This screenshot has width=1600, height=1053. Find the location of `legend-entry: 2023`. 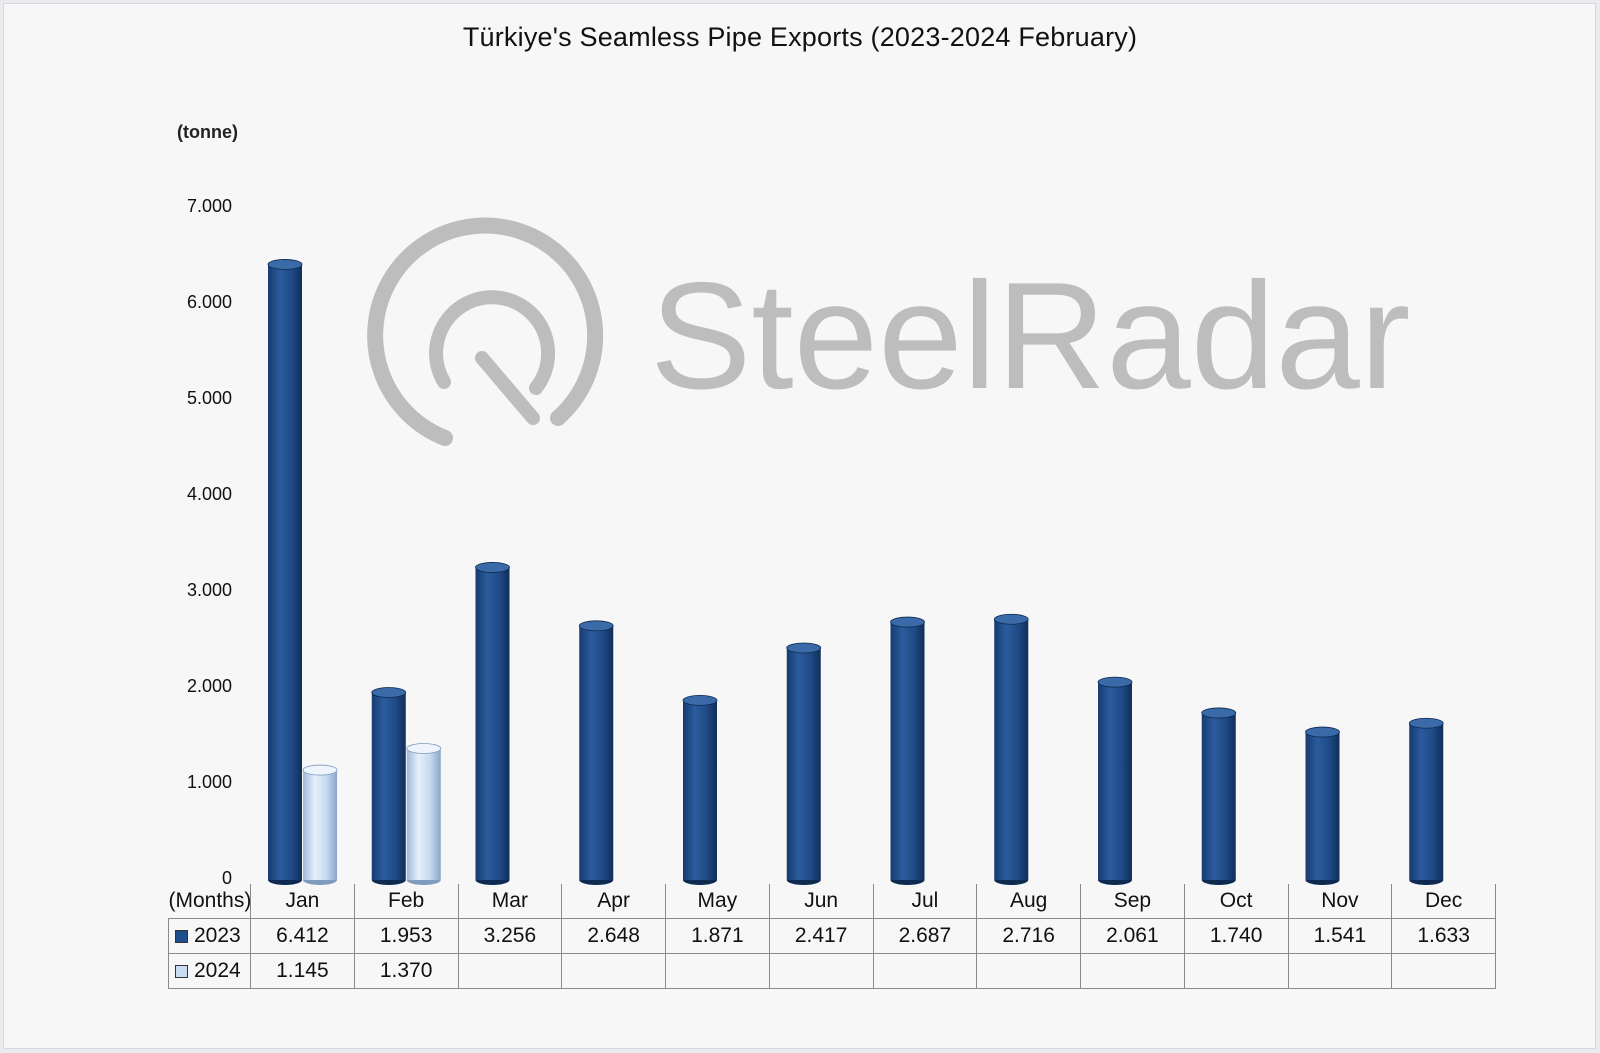

legend-entry: 2023 is located at coordinates (209, 936).